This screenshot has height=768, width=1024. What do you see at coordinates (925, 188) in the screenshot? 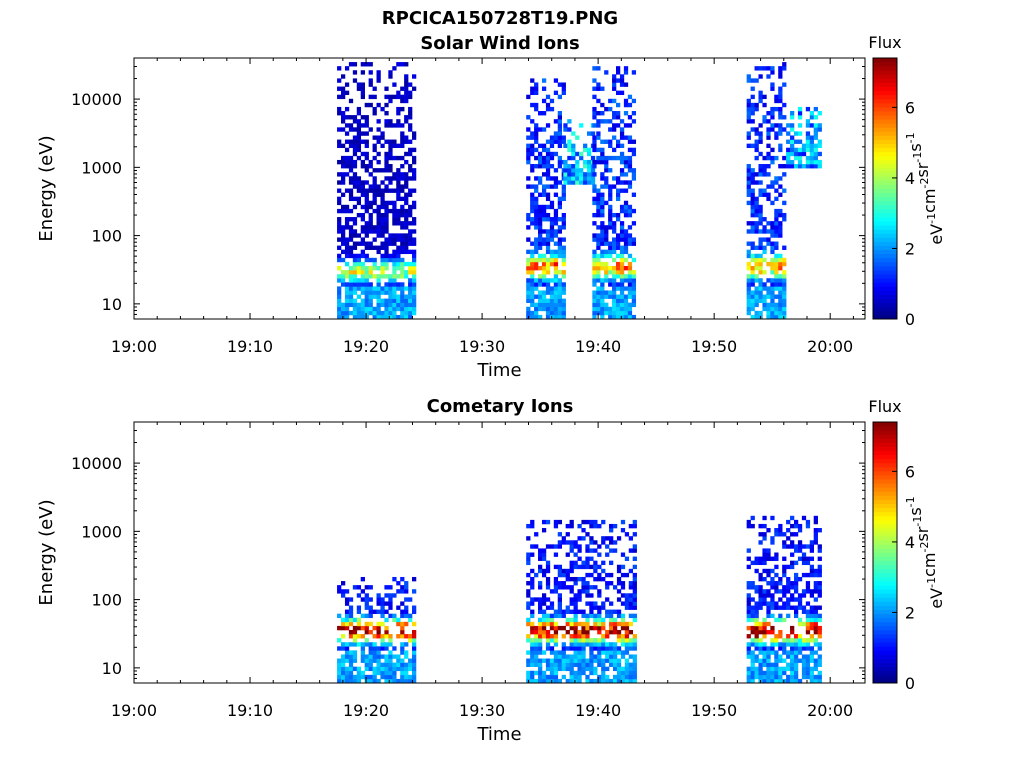
I see `colorbar-unit: eV-1cm-2sr-1s-1` at bounding box center [925, 188].